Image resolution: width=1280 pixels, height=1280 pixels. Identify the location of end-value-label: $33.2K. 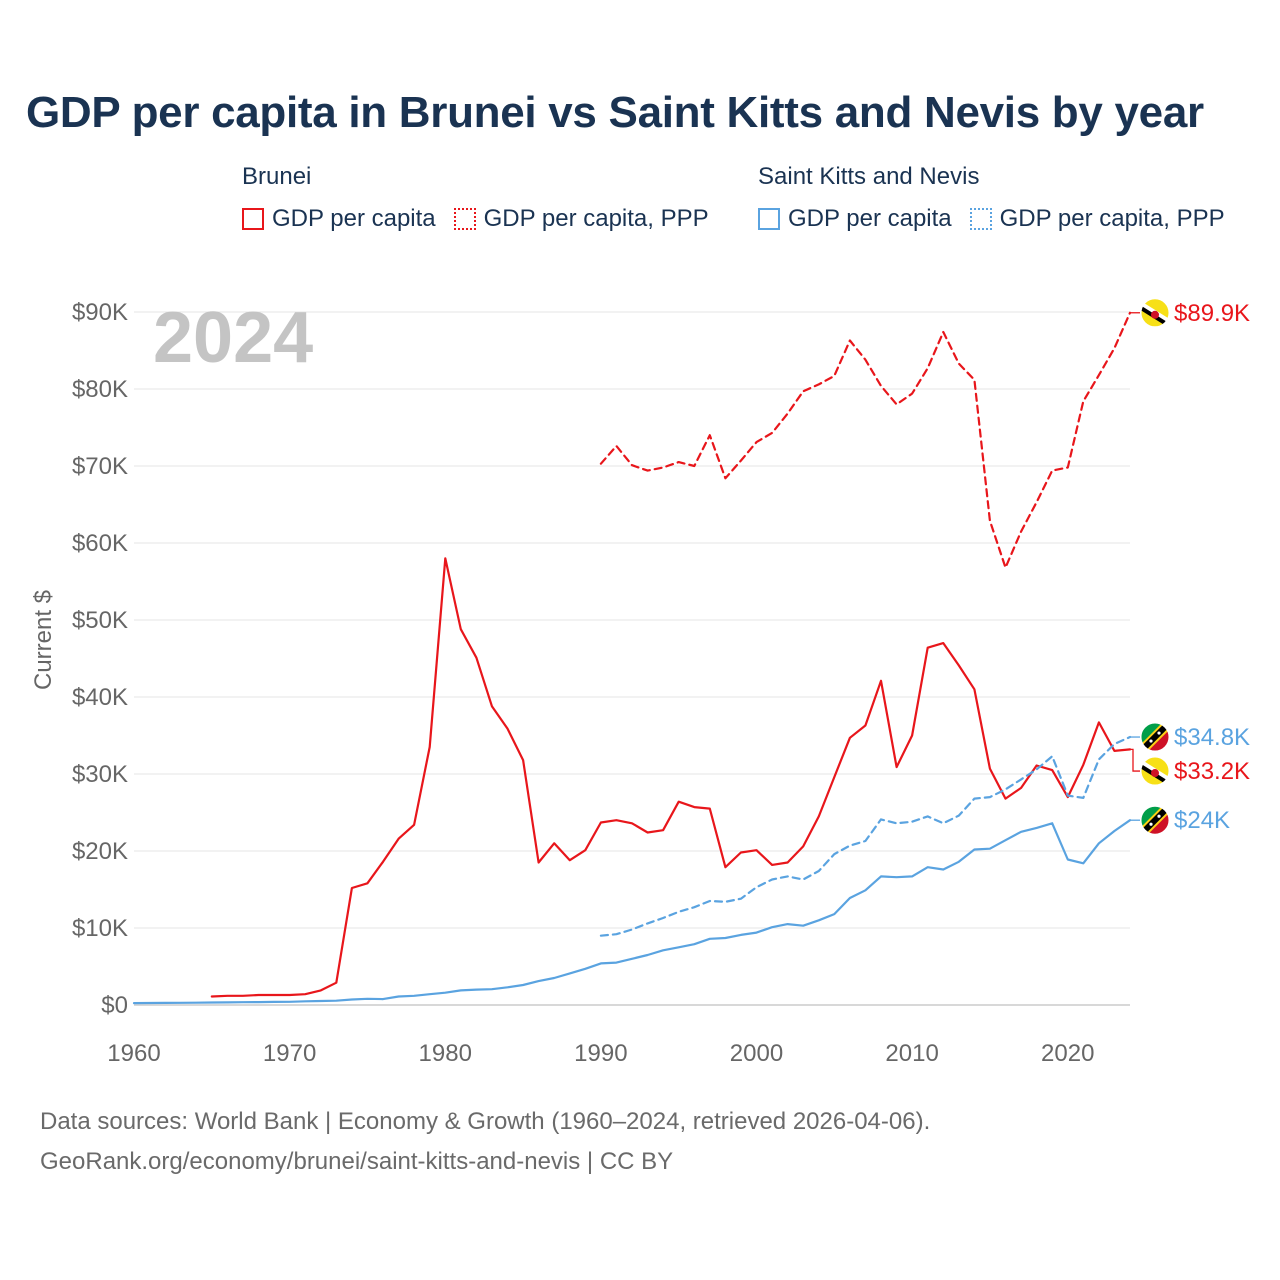
(1212, 771).